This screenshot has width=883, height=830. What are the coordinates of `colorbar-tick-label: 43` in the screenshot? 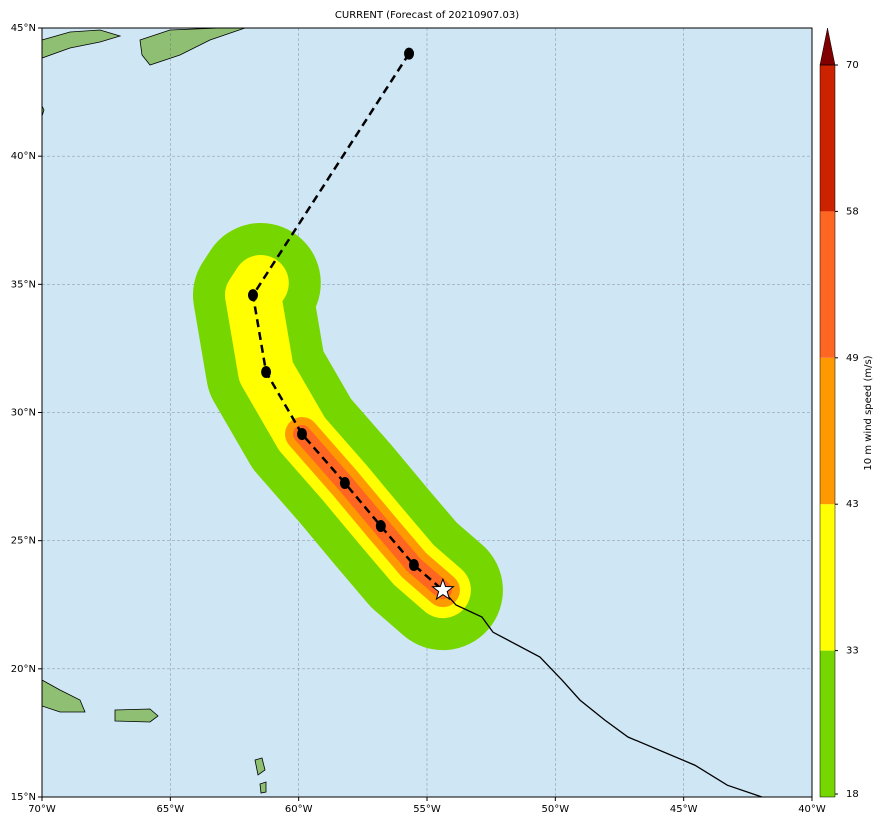 It's located at (852, 504).